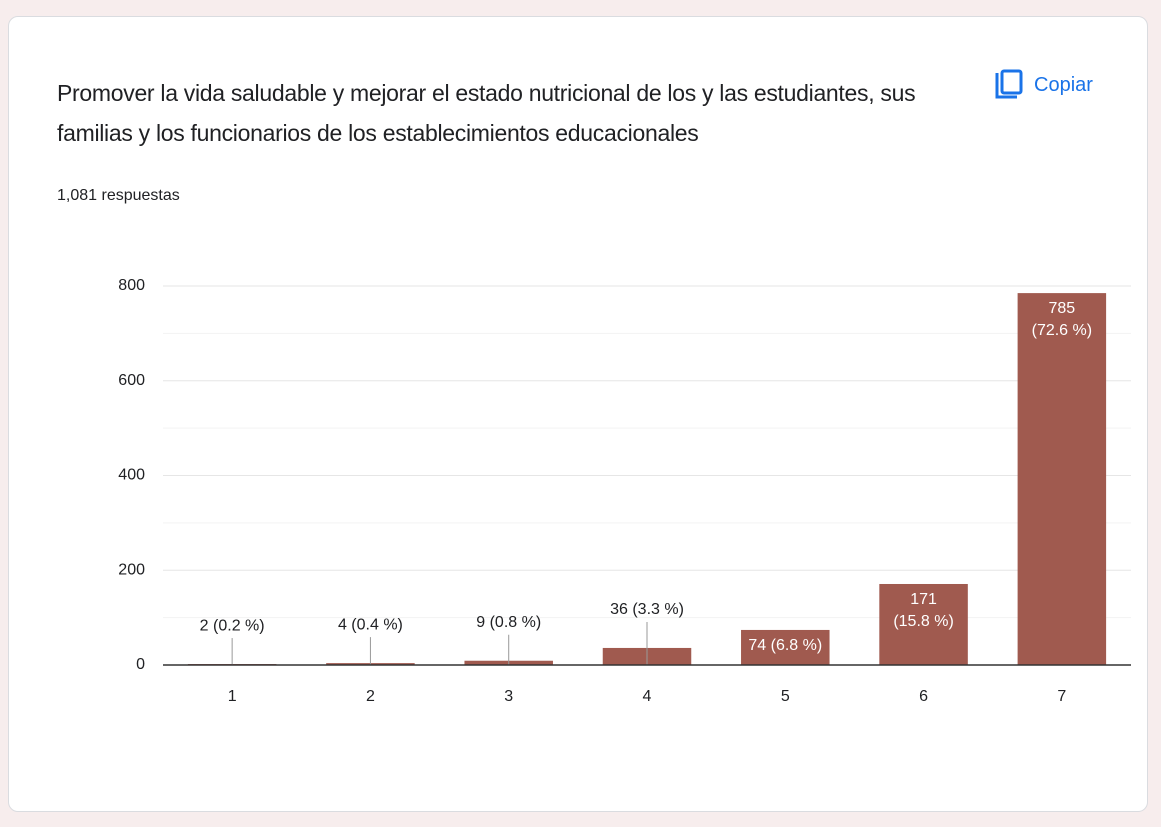  Describe the element at coordinates (1062, 319) in the screenshot. I see `data-label: 785 (72.6 %)` at that location.